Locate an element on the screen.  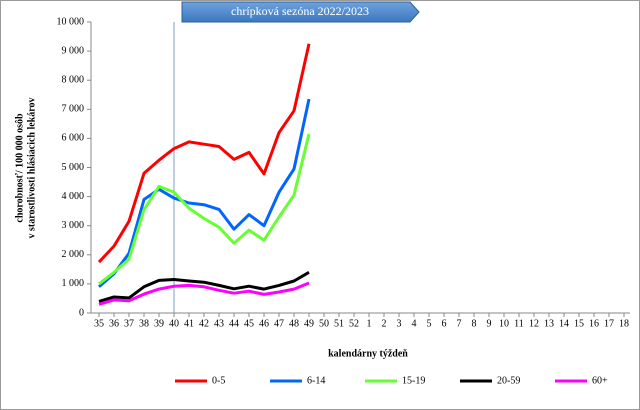
y-tick-label: 0 is located at coordinates (81, 312).